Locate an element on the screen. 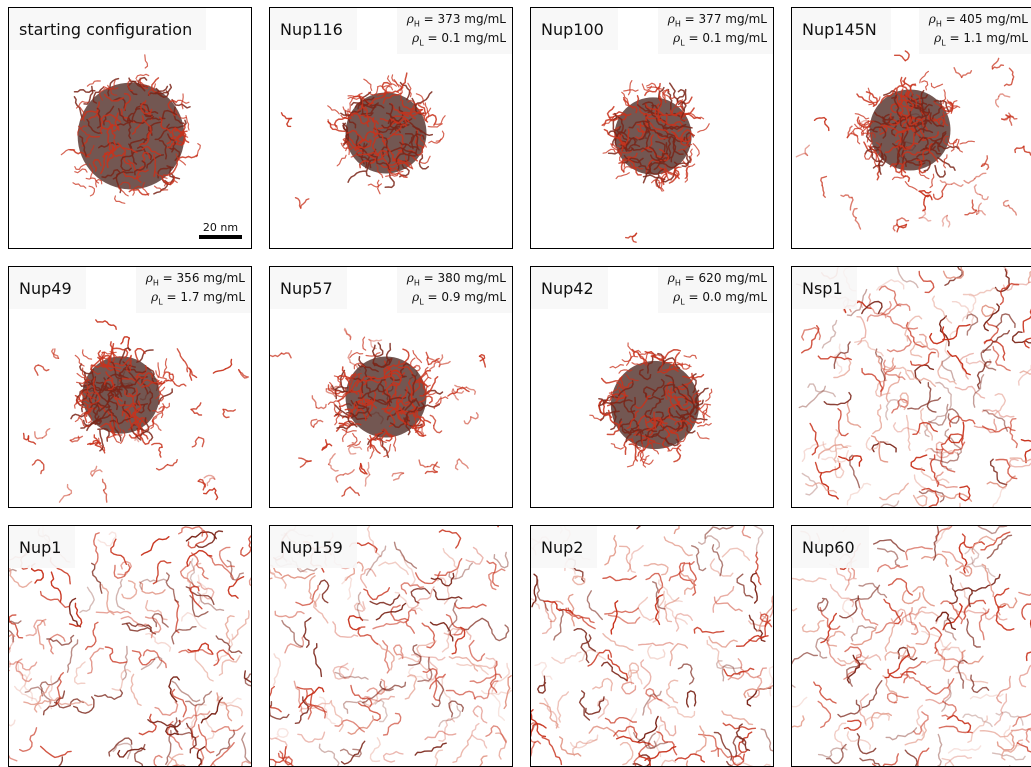  dense-phase-density: ρH = 373 mg/mL is located at coordinates (456, 21).